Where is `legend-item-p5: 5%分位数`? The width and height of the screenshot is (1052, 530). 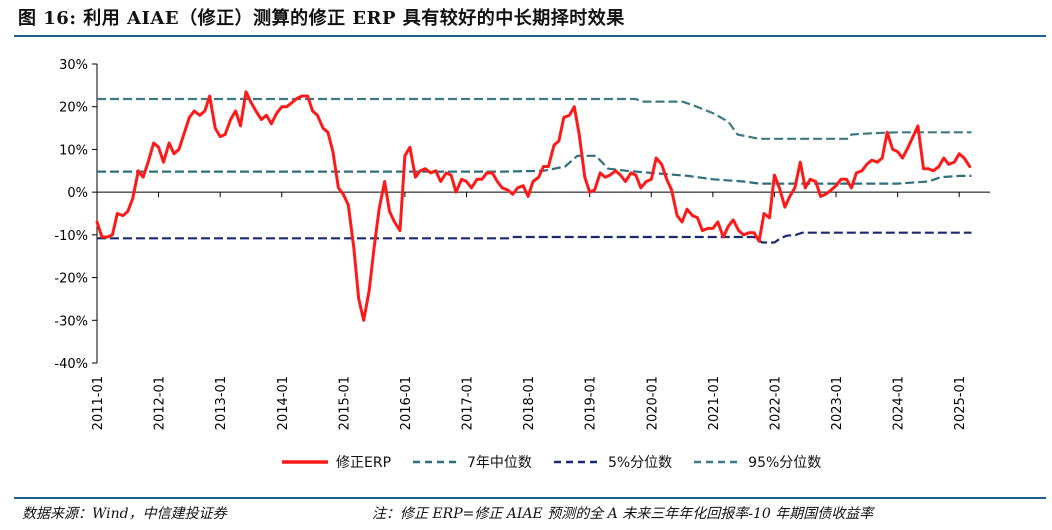 legend-item-p5: 5%分位数 is located at coordinates (613, 462).